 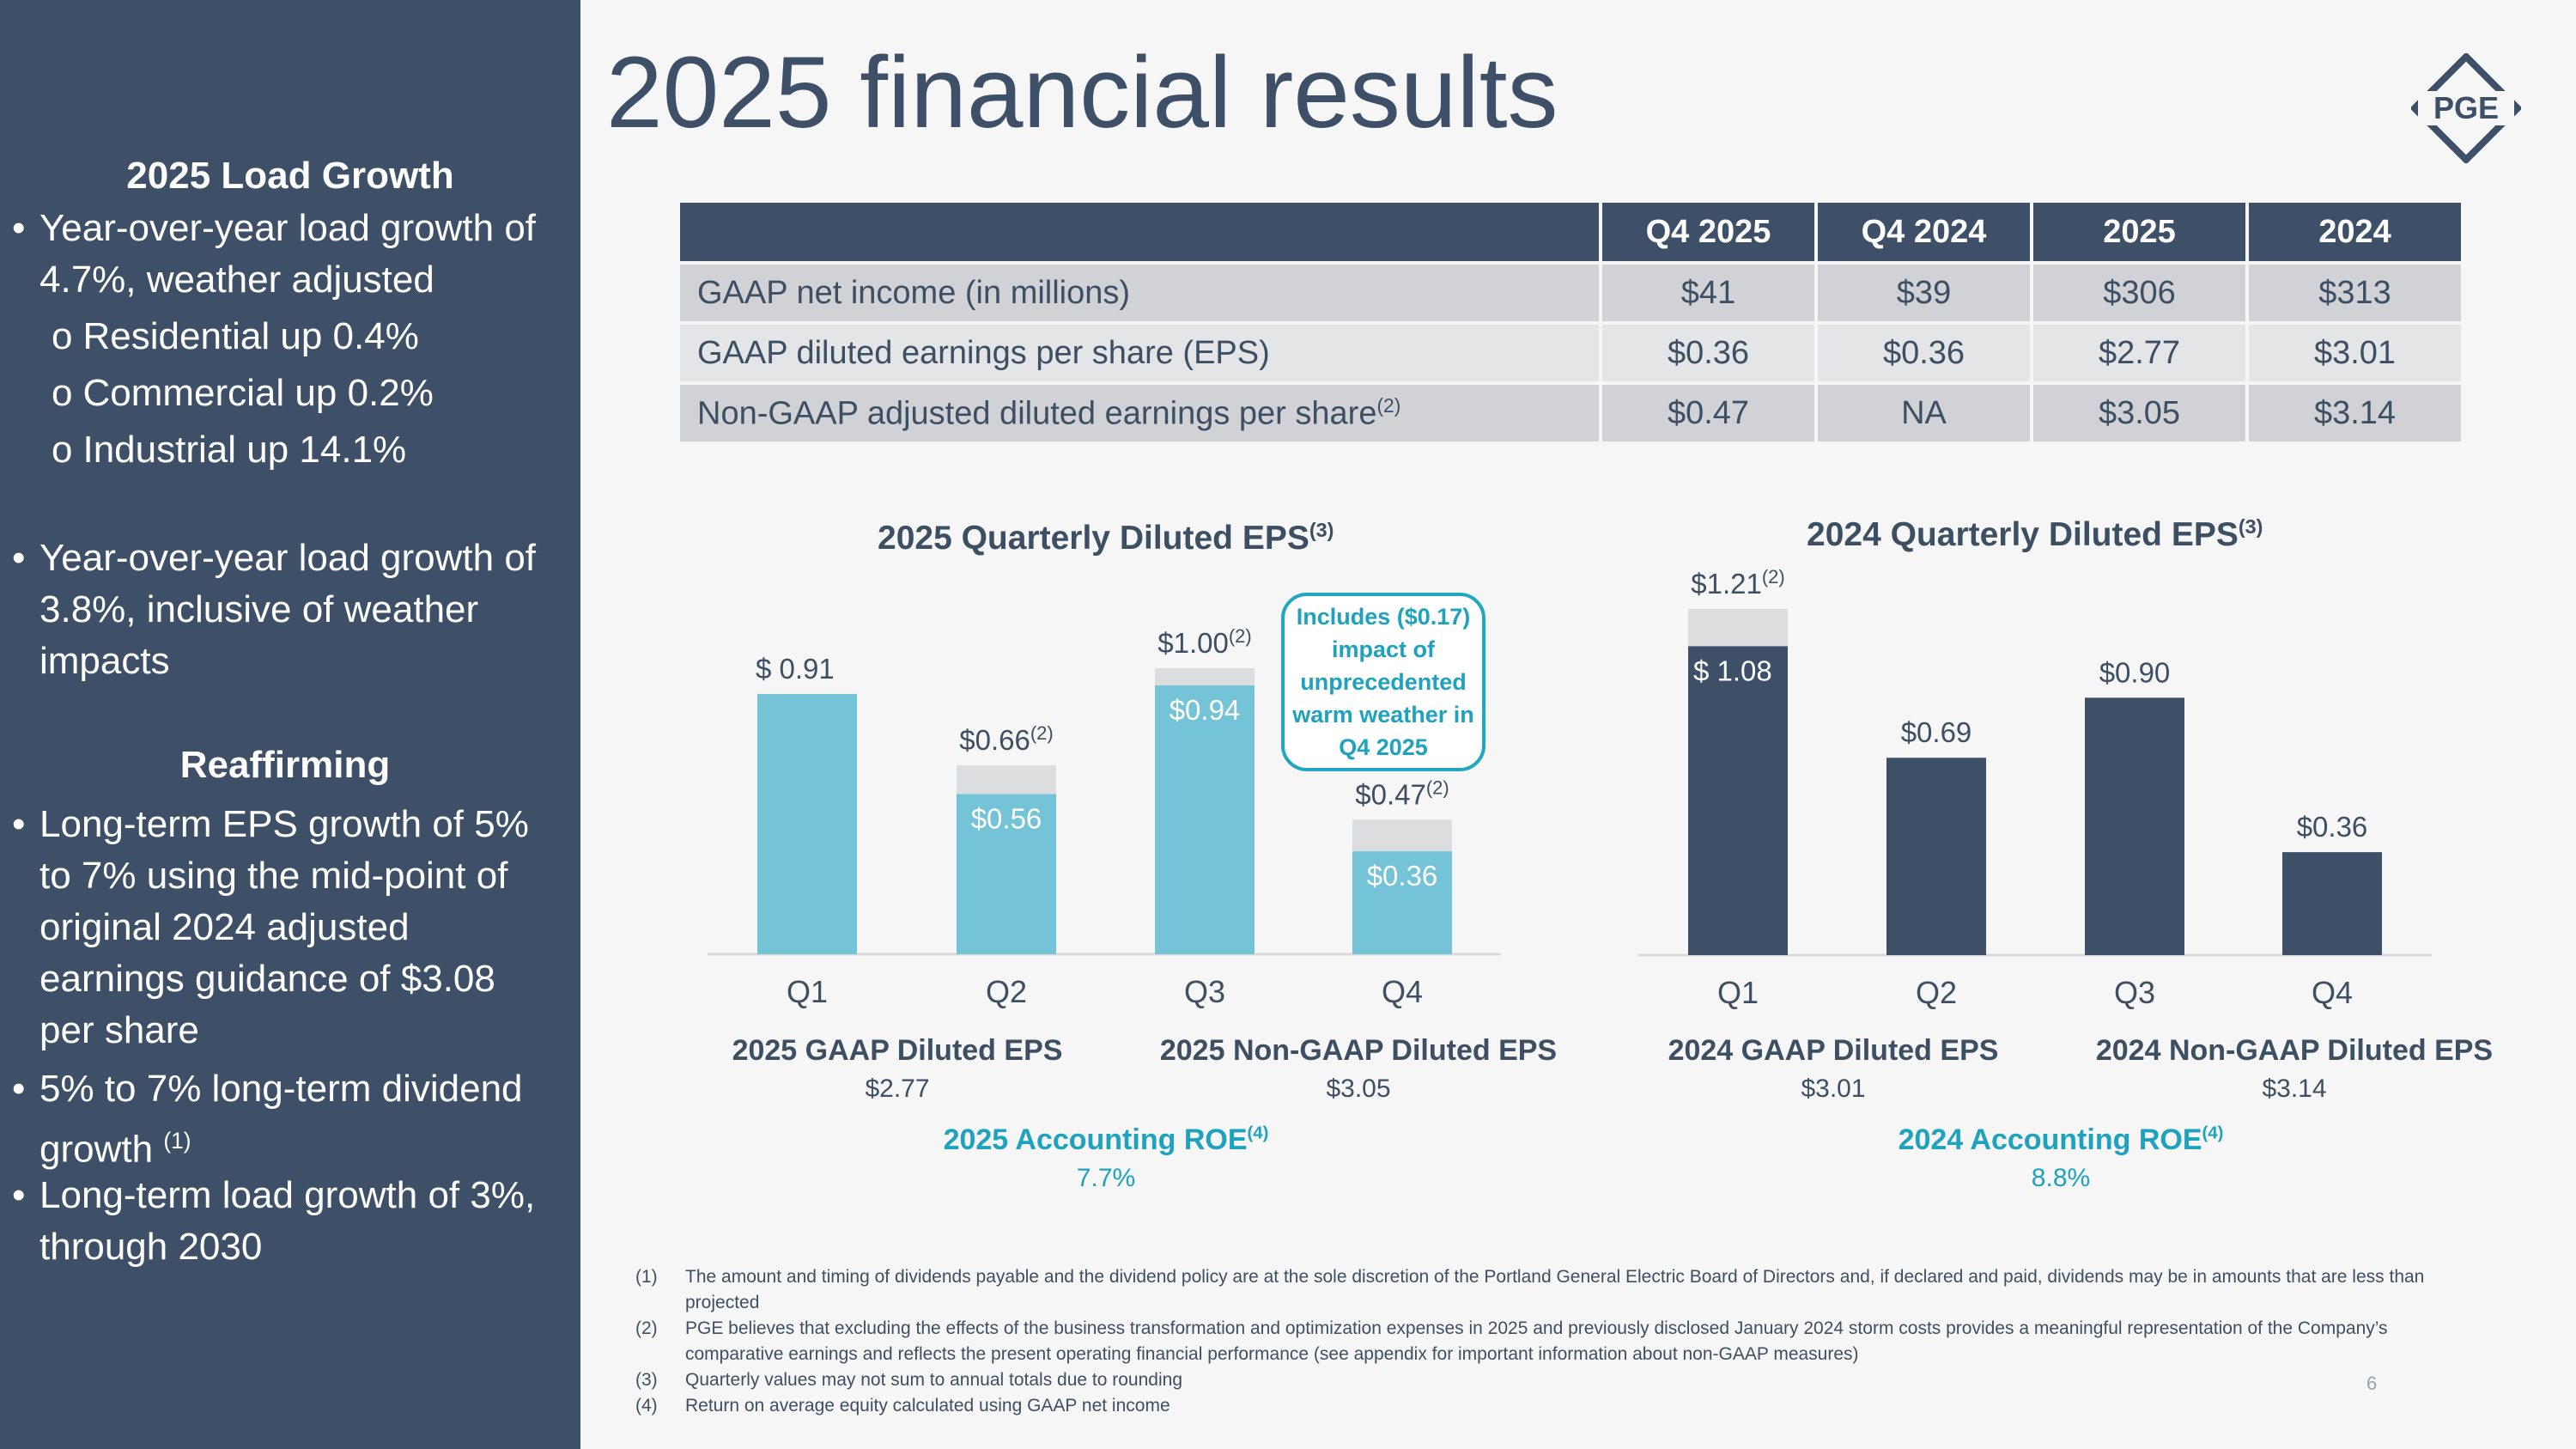 I want to click on table-header-row: Q4 2025 Q4 2024 2025 2024, so click(x=1570, y=232).